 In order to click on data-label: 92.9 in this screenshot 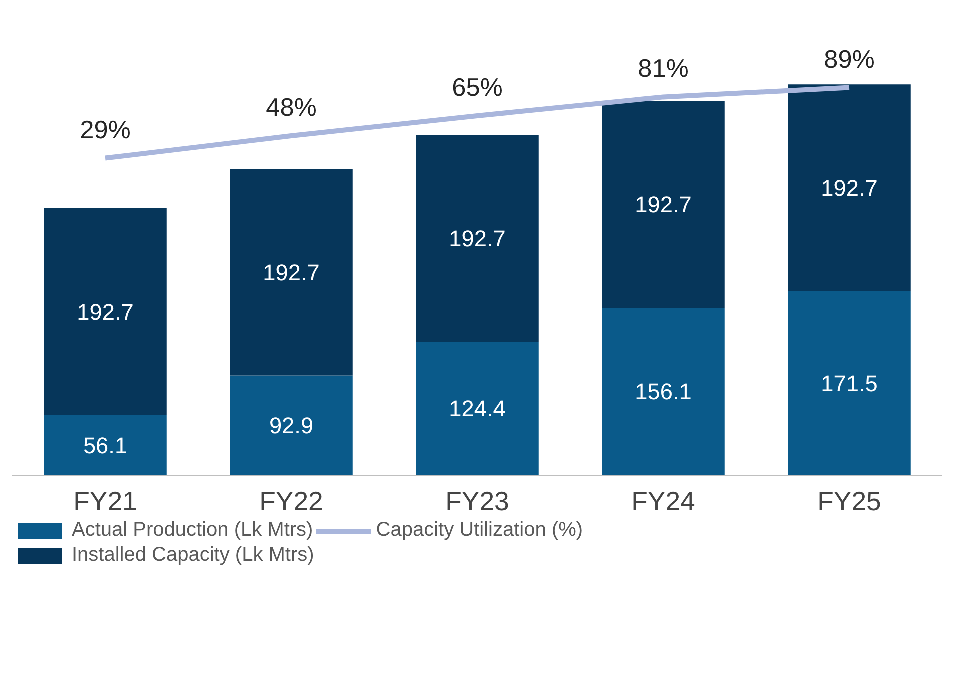, I will do `click(291, 425)`.